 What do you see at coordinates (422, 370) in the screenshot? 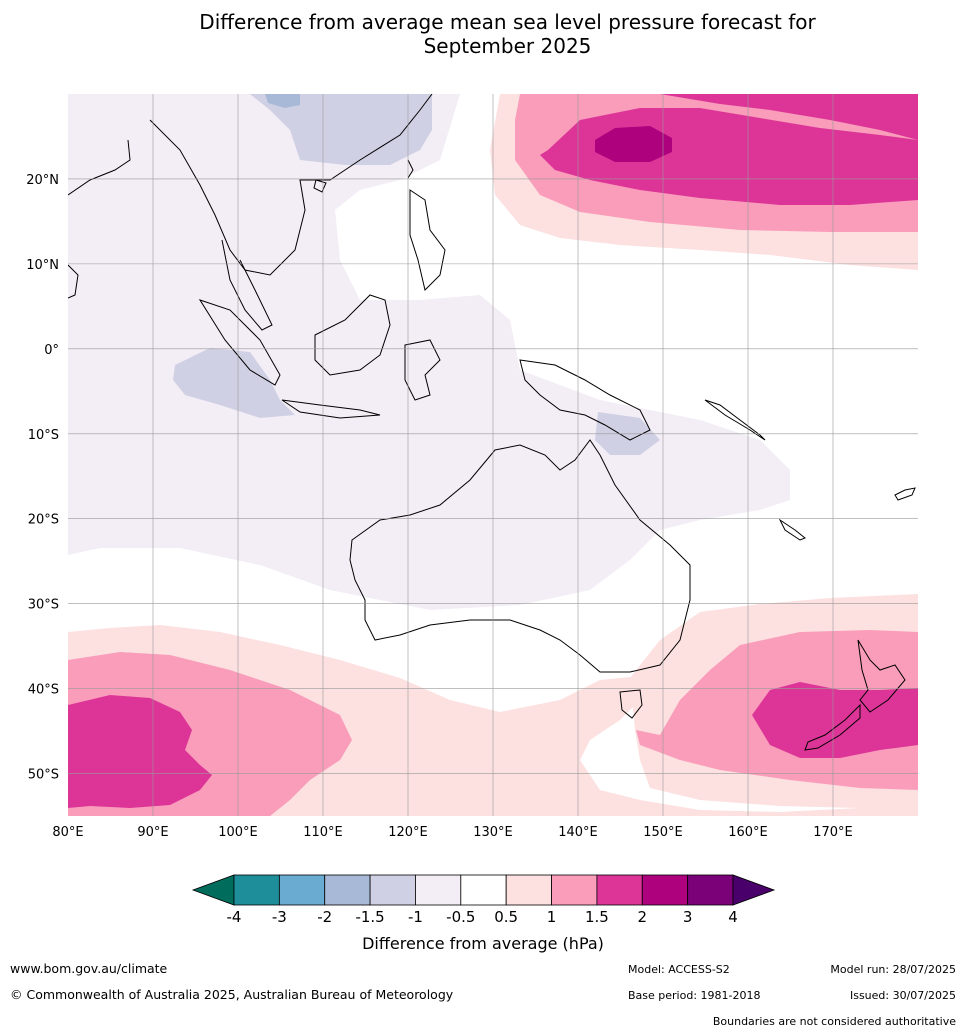
I see `sulawesi-coastline` at bounding box center [422, 370].